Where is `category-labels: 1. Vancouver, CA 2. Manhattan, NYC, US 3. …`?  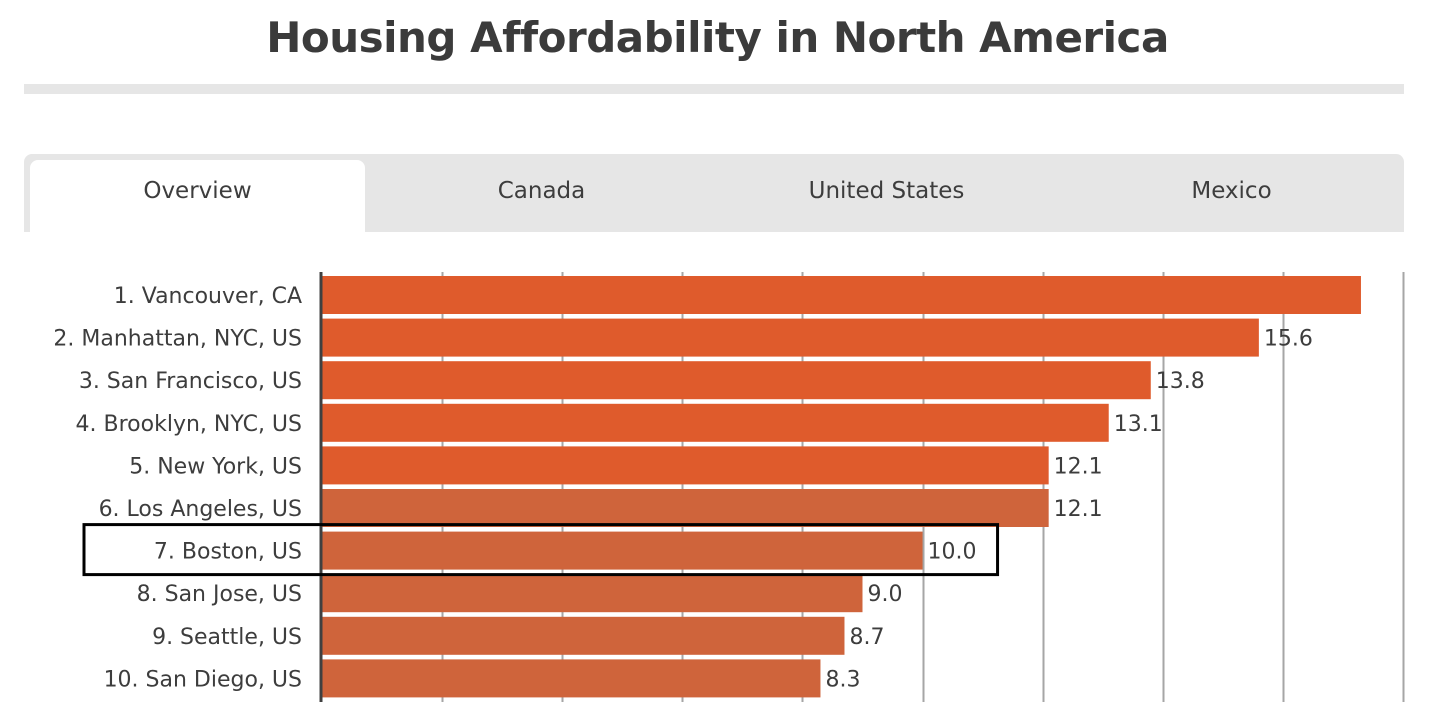
category-labels: 1. Vancouver, CA 2. Manhattan, NYC, US 3. … is located at coordinates (177, 488).